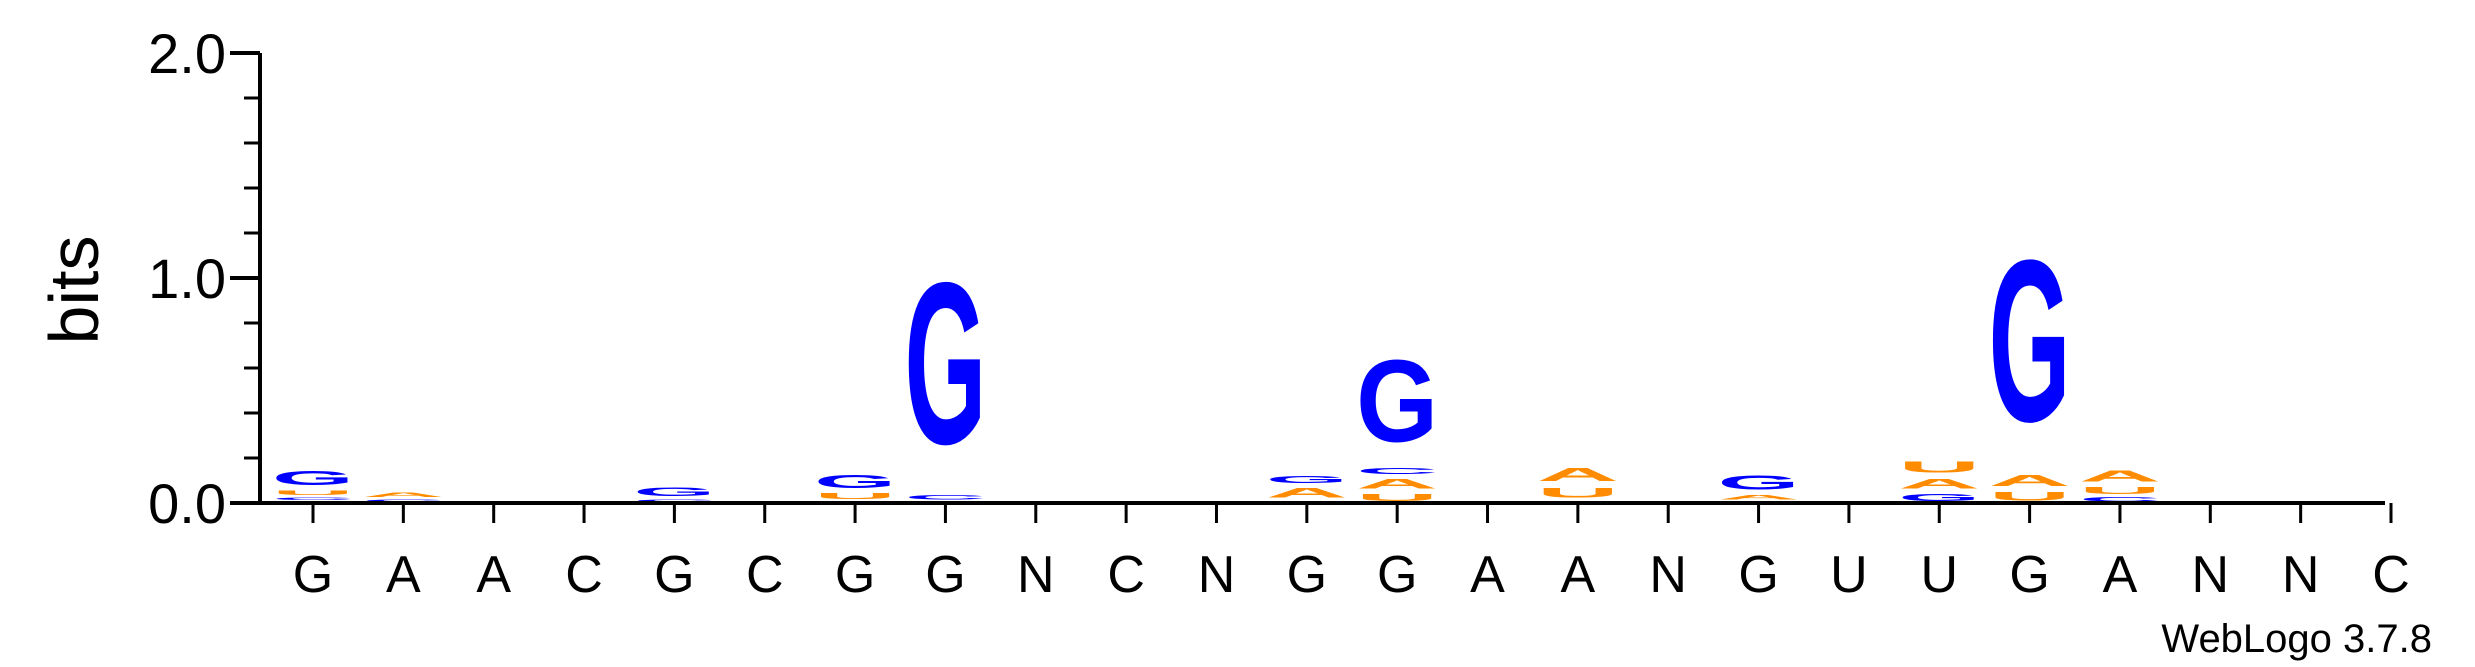 Image resolution: width=2475 pixels, height=667 pixels. I want to click on y-axis-label: bits, so click(74, 290).